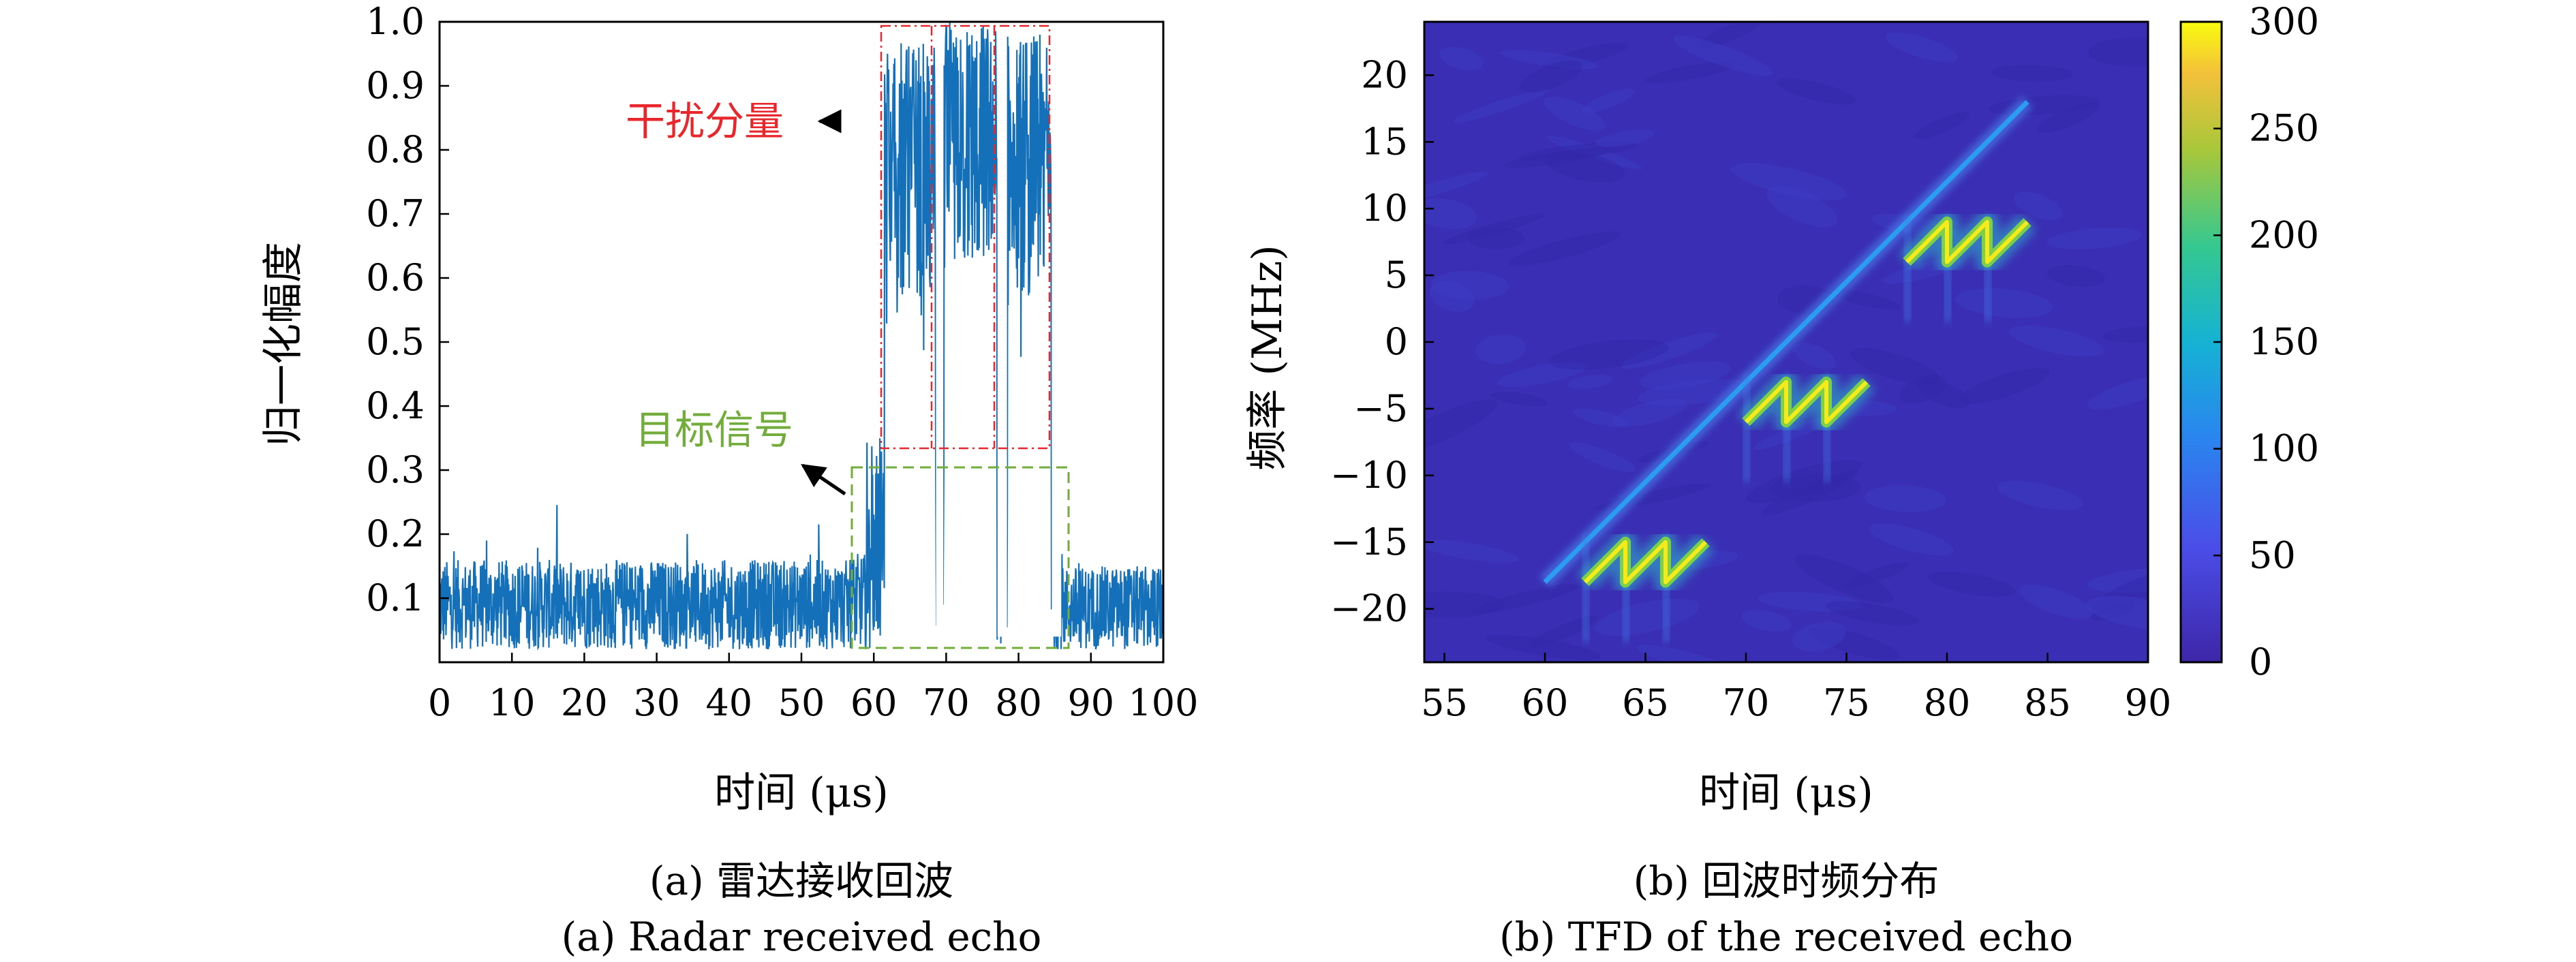  Describe the element at coordinates (395, 469) in the screenshot. I see `y-tick-label-a: 0.3` at that location.